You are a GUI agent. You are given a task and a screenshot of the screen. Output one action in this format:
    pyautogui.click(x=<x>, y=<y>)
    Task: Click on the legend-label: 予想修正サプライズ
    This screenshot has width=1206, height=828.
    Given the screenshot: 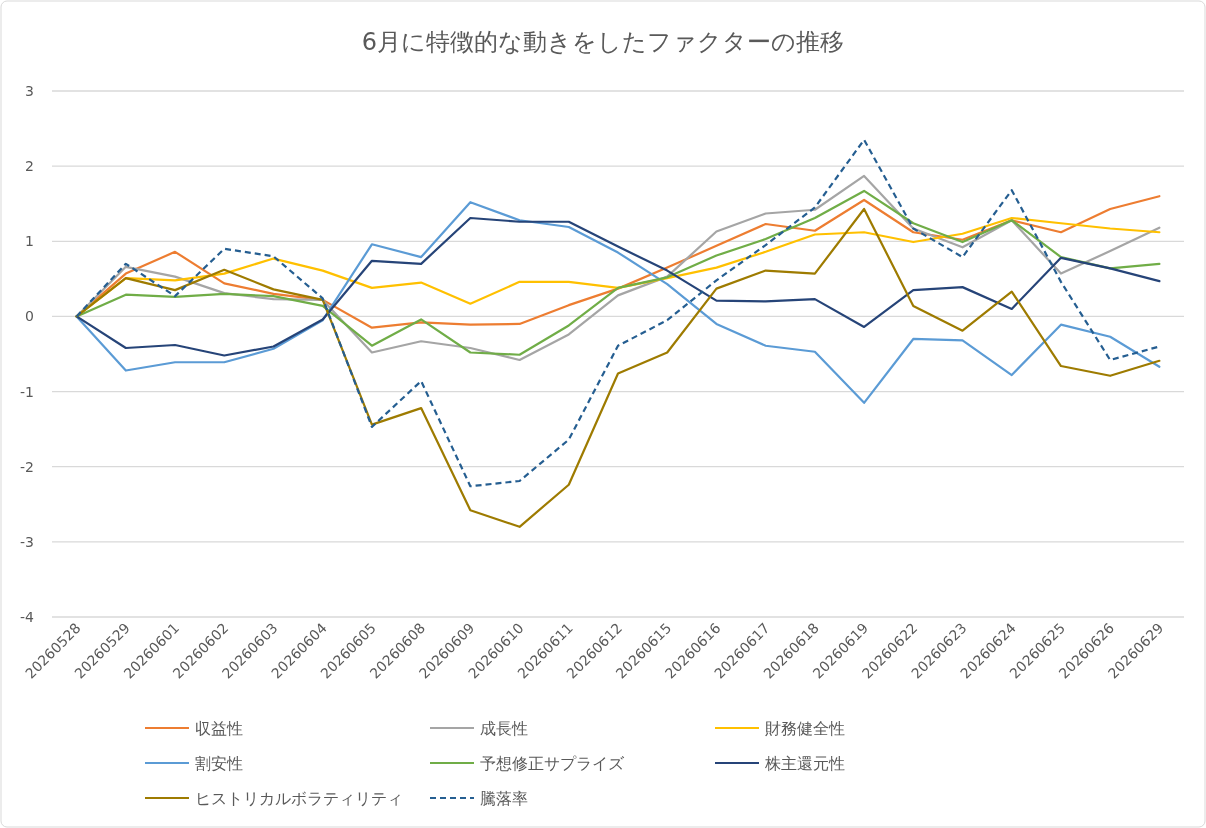 What is the action you would take?
    pyautogui.click(x=552, y=763)
    